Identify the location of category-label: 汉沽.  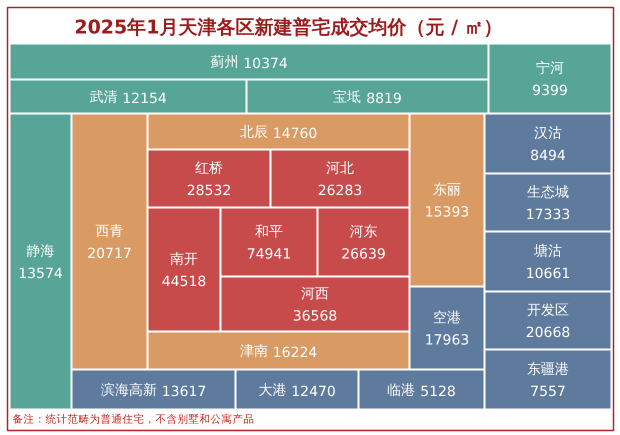
(548, 134).